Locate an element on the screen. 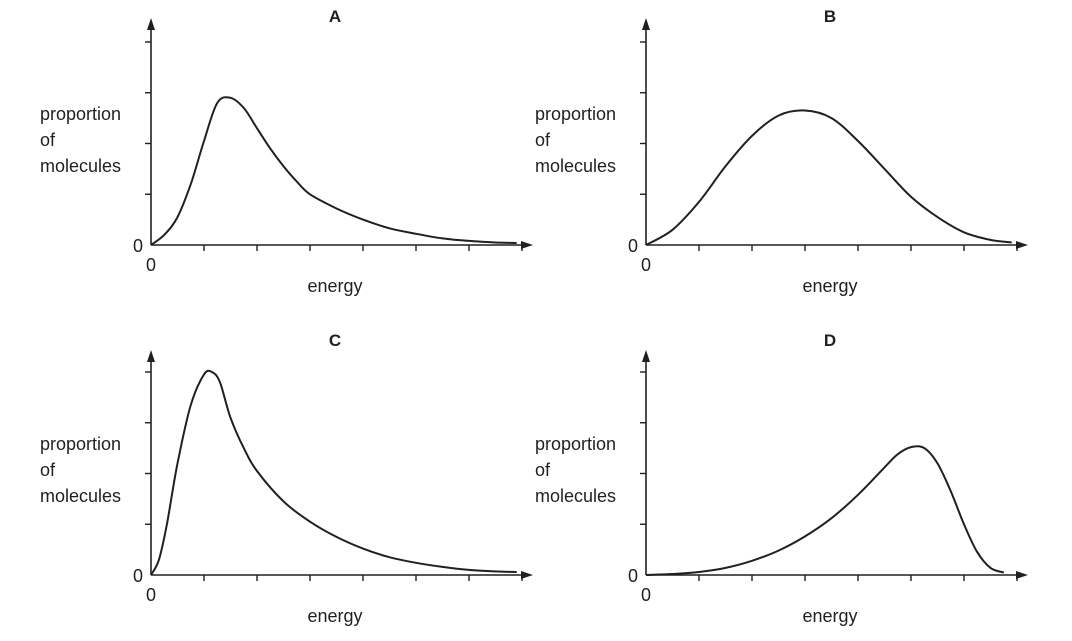  chart-title: C is located at coordinates (335, 340).